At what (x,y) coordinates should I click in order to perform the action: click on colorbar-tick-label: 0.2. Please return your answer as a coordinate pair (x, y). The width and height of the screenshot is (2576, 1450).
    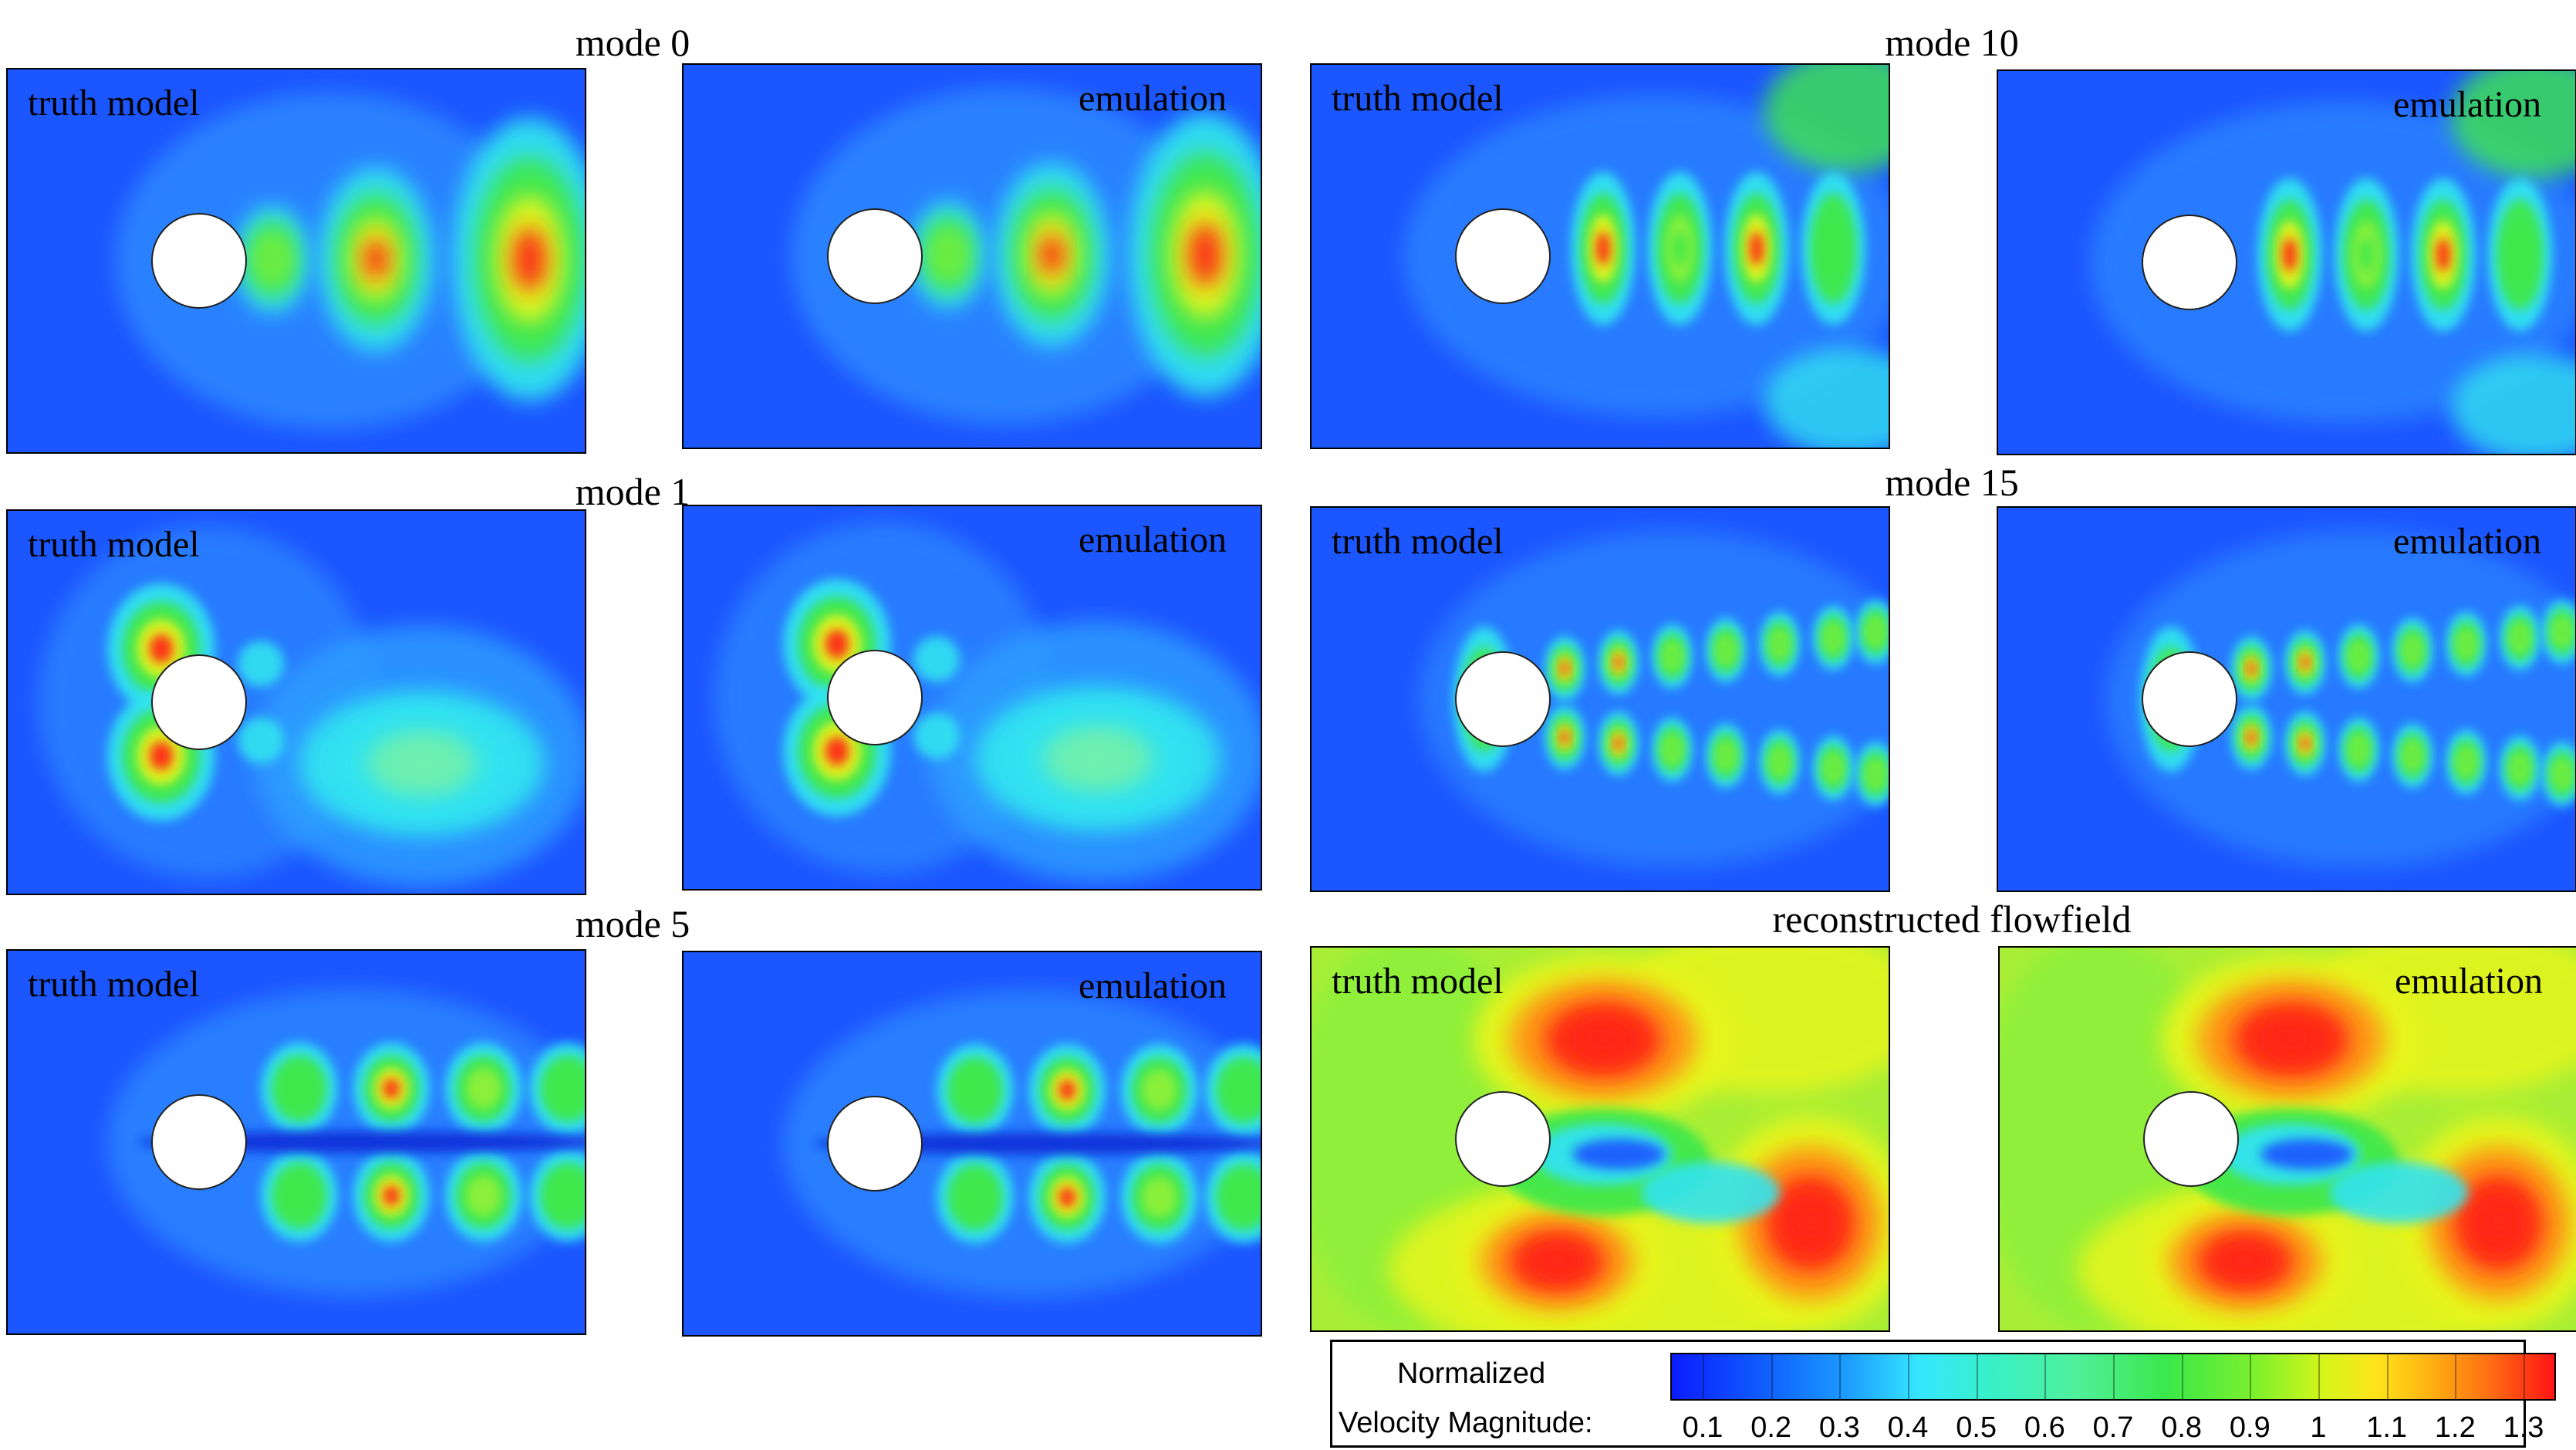
    Looking at the image, I should click on (1771, 1427).